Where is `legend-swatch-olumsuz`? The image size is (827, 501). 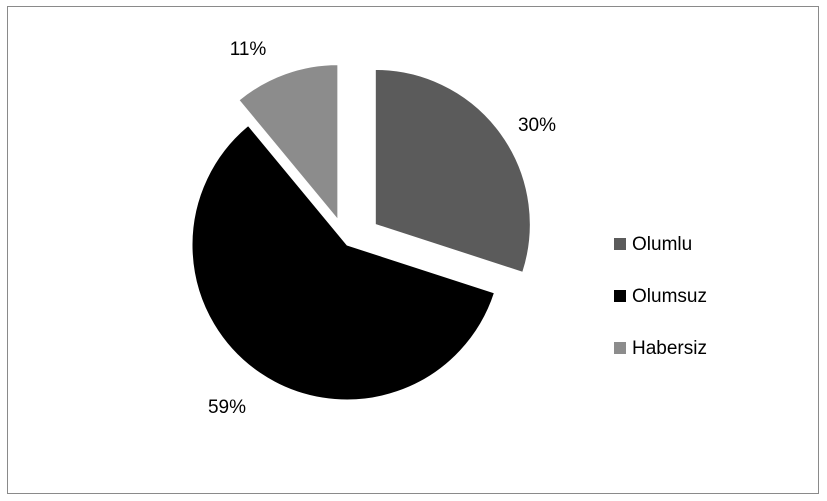 legend-swatch-olumsuz is located at coordinates (620, 296).